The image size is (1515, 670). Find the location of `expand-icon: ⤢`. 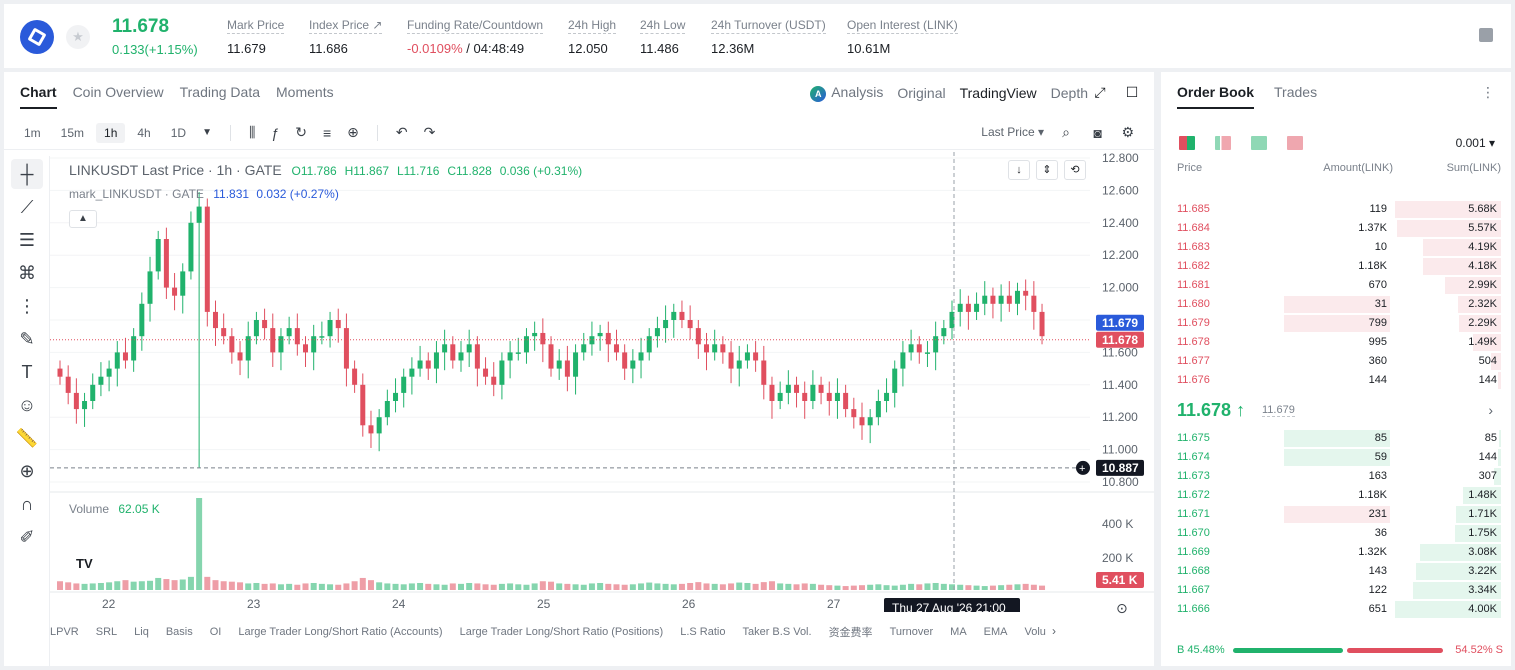

expand-icon: ⤢ is located at coordinates (1100, 92).